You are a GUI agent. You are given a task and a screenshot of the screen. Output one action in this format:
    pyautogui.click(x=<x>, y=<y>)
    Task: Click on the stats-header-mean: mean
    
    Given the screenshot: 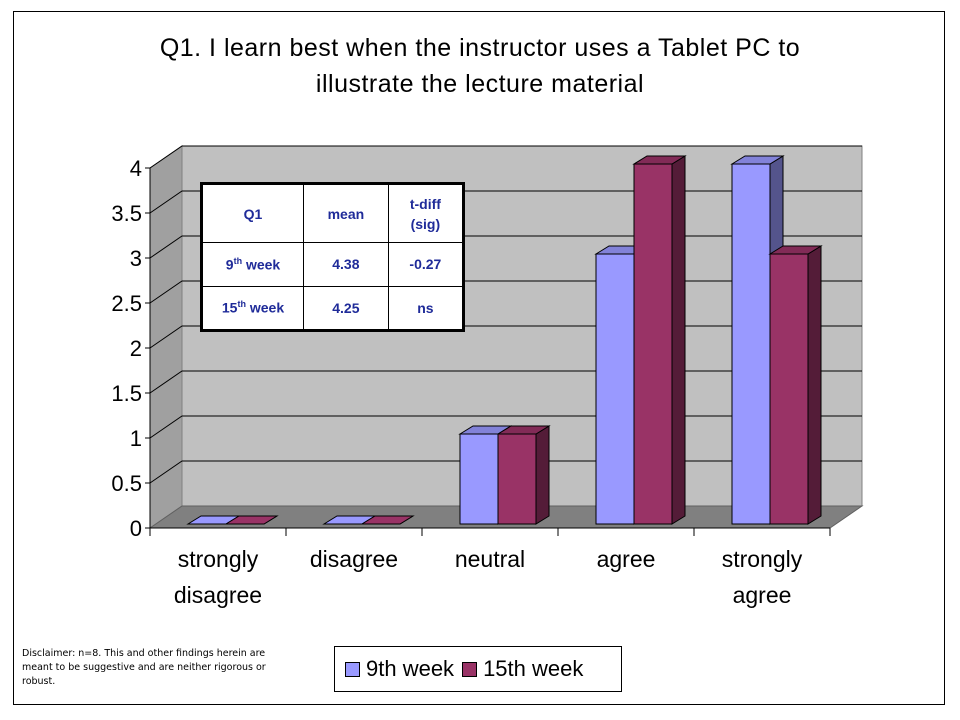 What is the action you would take?
    pyautogui.click(x=346, y=213)
    